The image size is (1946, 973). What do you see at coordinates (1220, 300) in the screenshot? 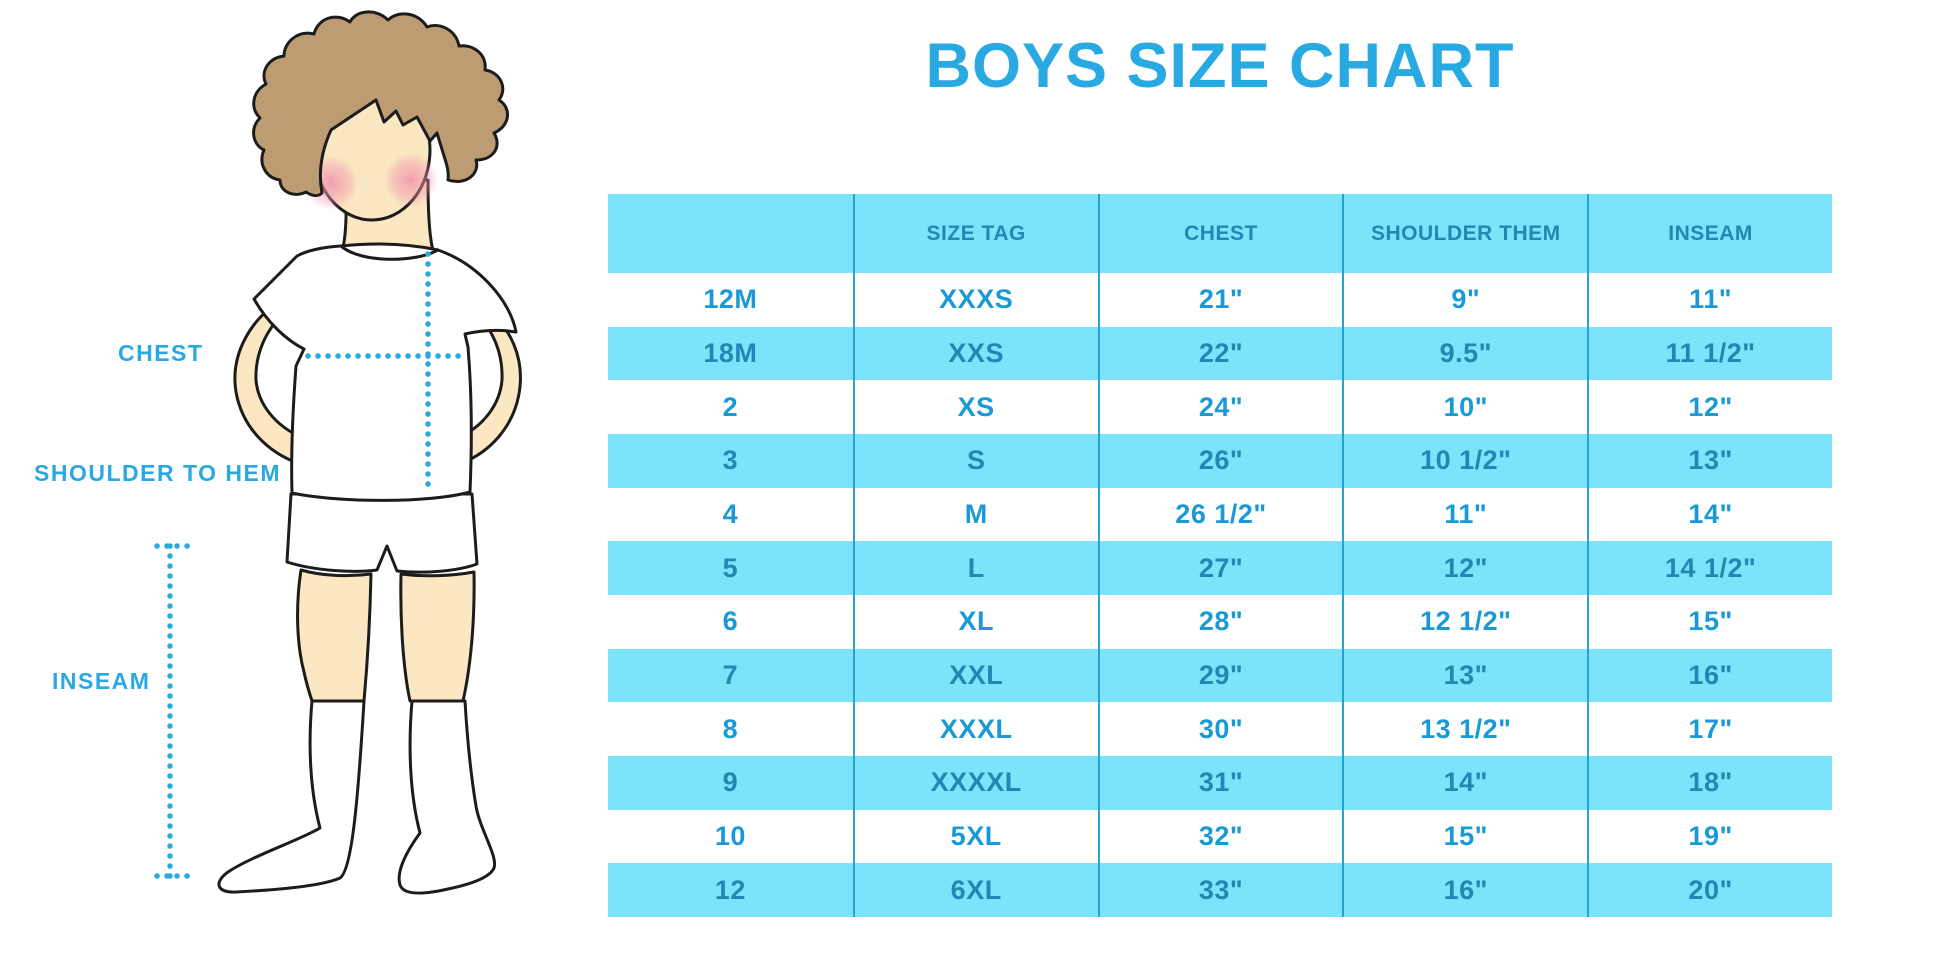
I see `row-value-cell: 21"` at bounding box center [1220, 300].